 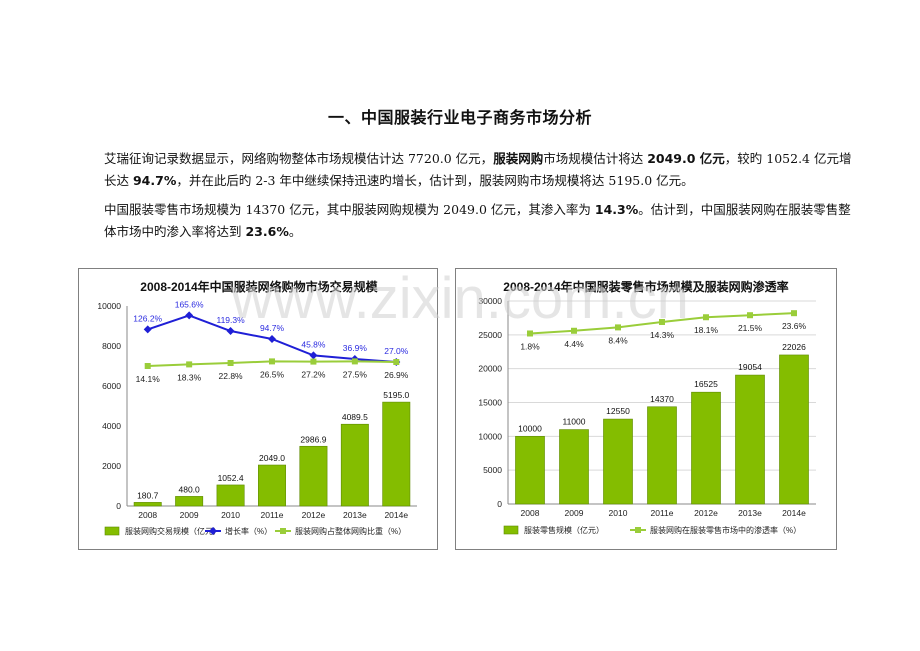 What do you see at coordinates (111, 386) in the screenshot?
I see `chart1-y-tick-label: 6000` at bounding box center [111, 386].